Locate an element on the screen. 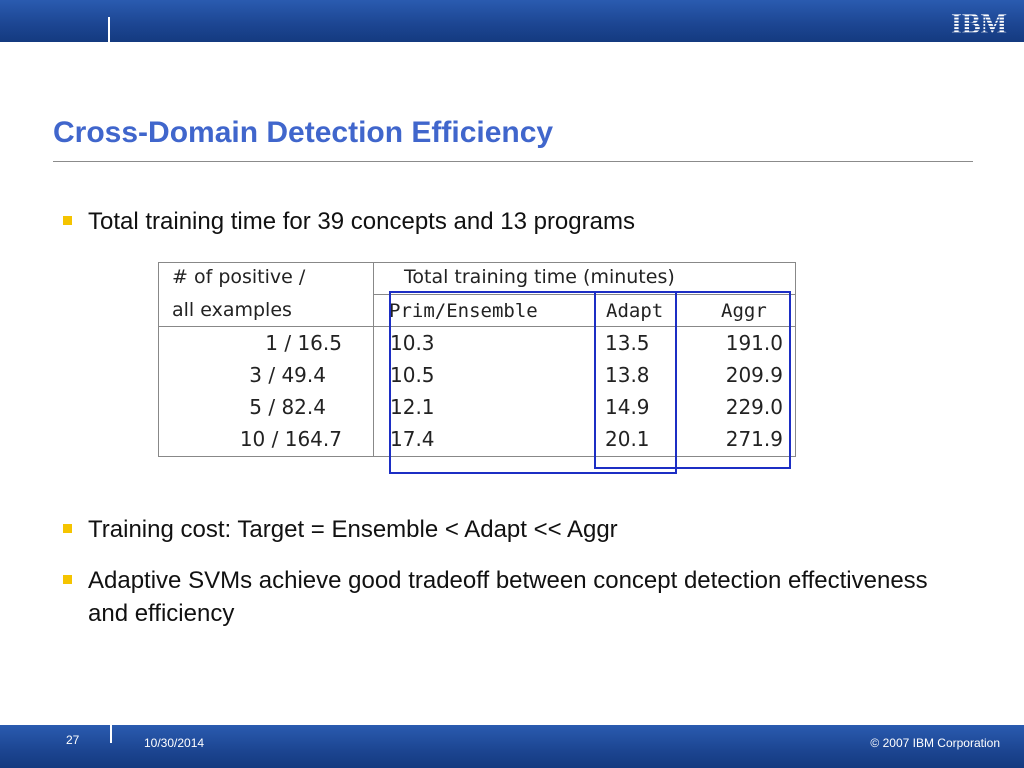 The width and height of the screenshot is (1024, 768). cell-aggr: 271.9 is located at coordinates (754, 439).